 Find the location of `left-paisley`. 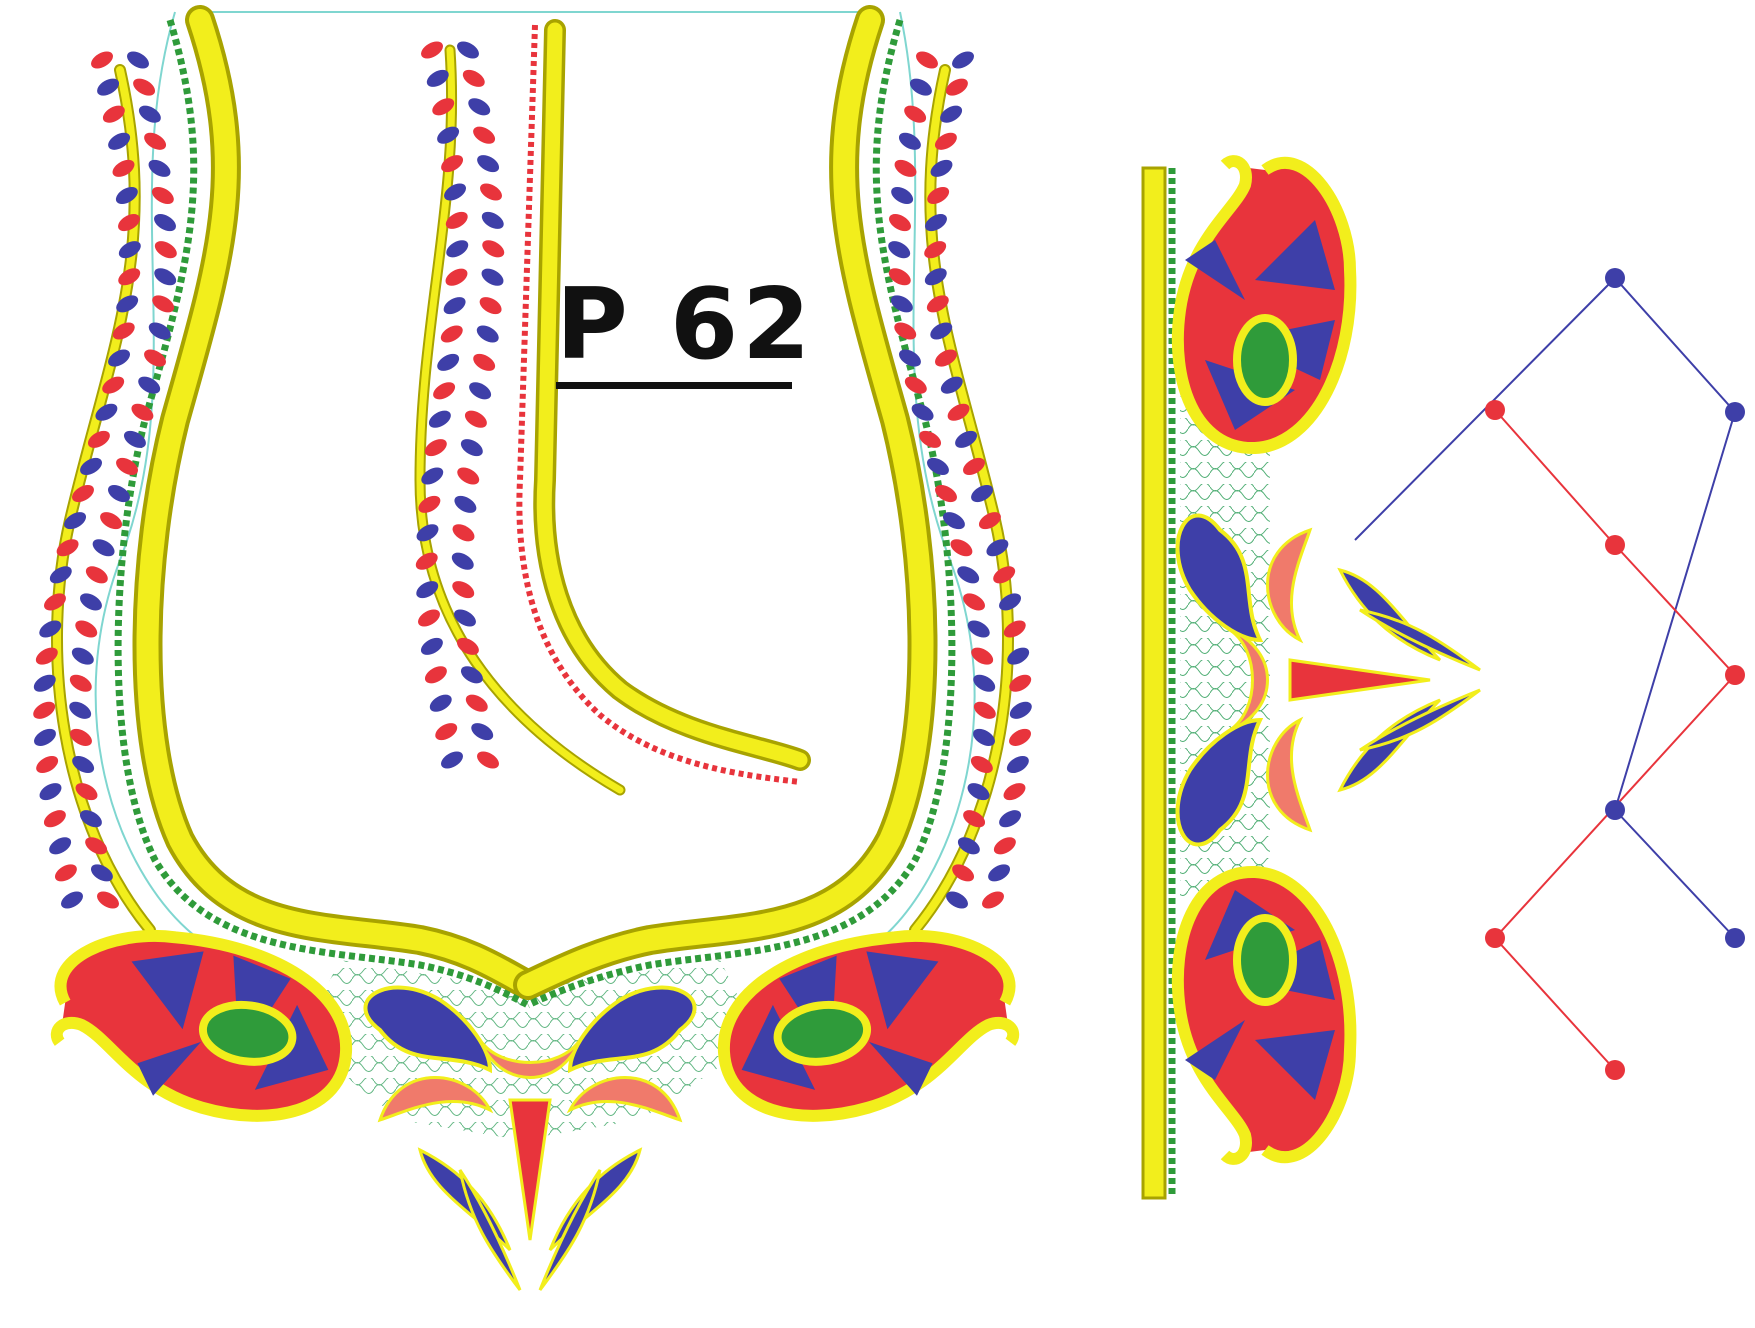

left-paisley is located at coordinates (201, 1026).